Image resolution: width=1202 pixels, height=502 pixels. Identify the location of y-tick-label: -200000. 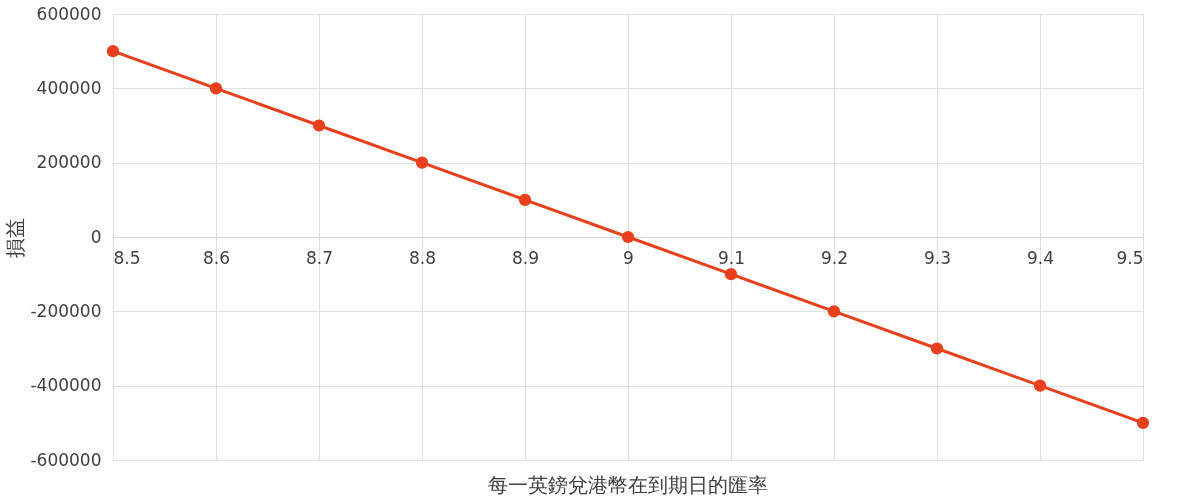
(66, 310).